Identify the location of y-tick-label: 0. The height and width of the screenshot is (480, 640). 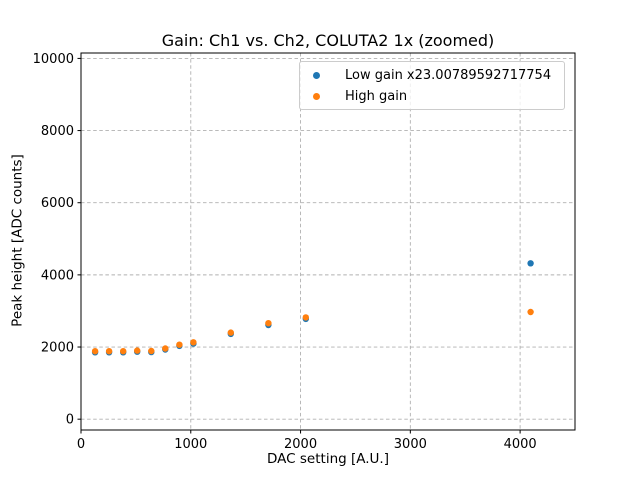
(70, 420).